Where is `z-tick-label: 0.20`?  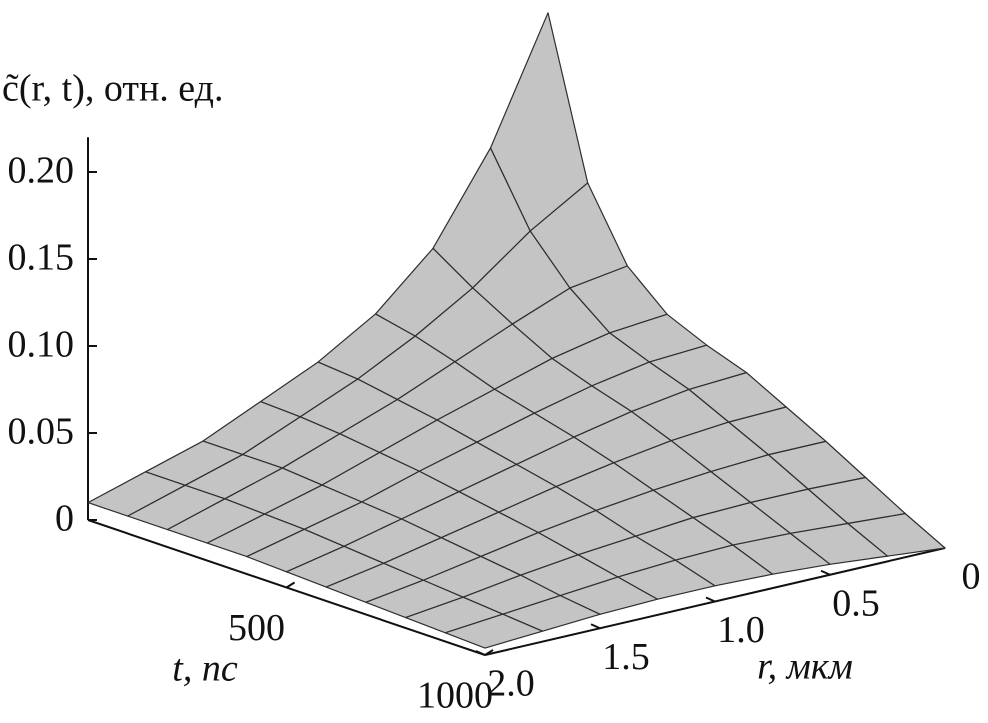 z-tick-label: 0.20 is located at coordinates (41, 171).